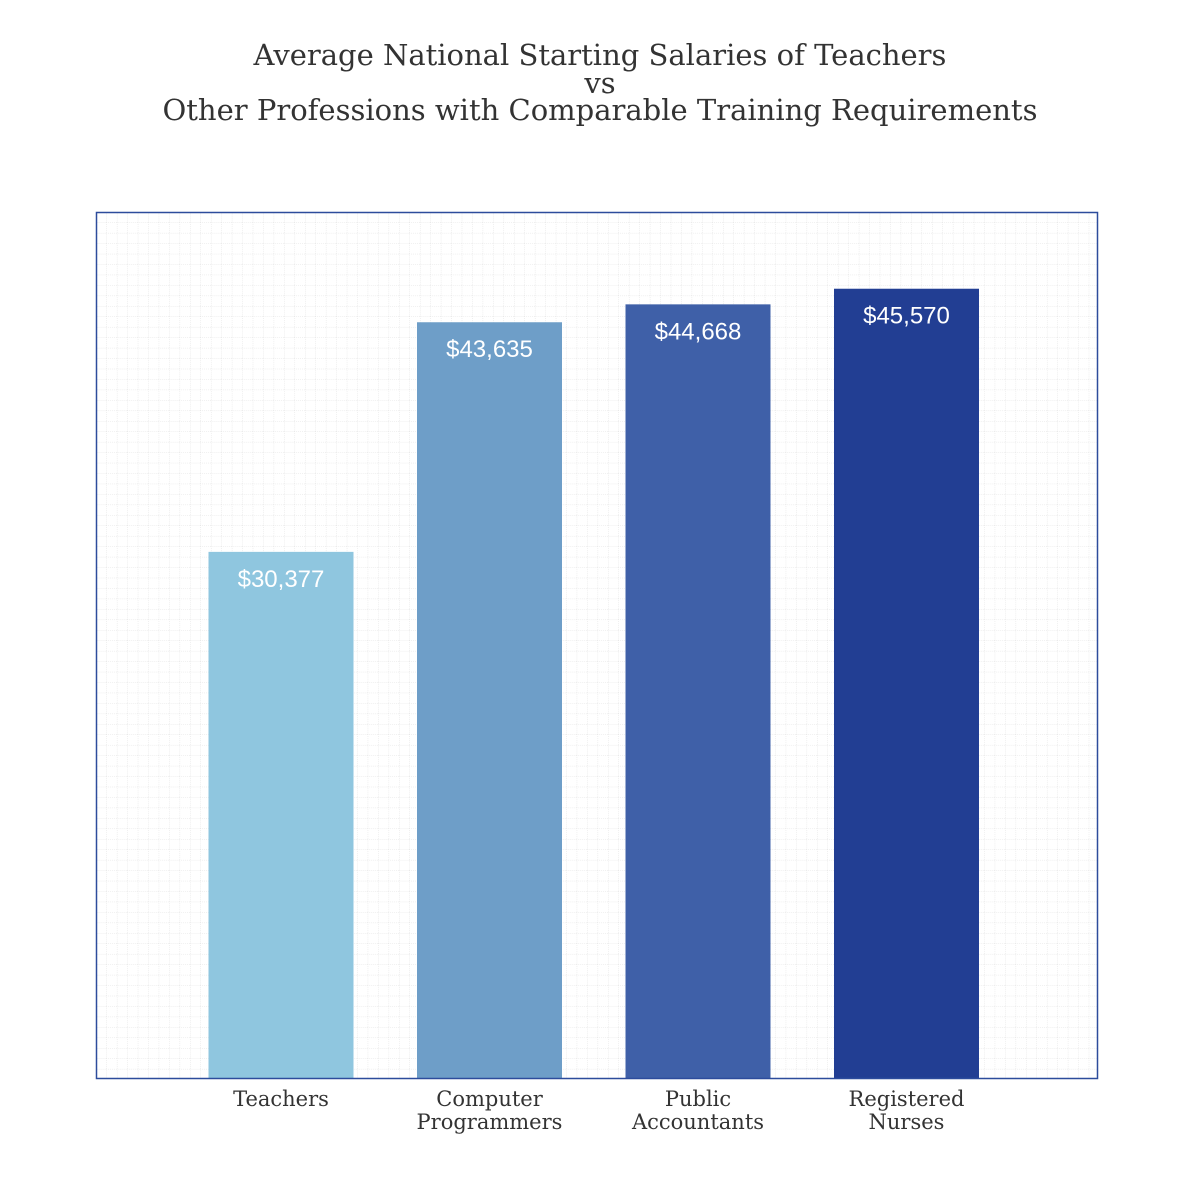 This screenshot has height=1200, width=1200. Describe the element at coordinates (906, 316) in the screenshot. I see `data-label-registered-nurses: $45,570` at that location.